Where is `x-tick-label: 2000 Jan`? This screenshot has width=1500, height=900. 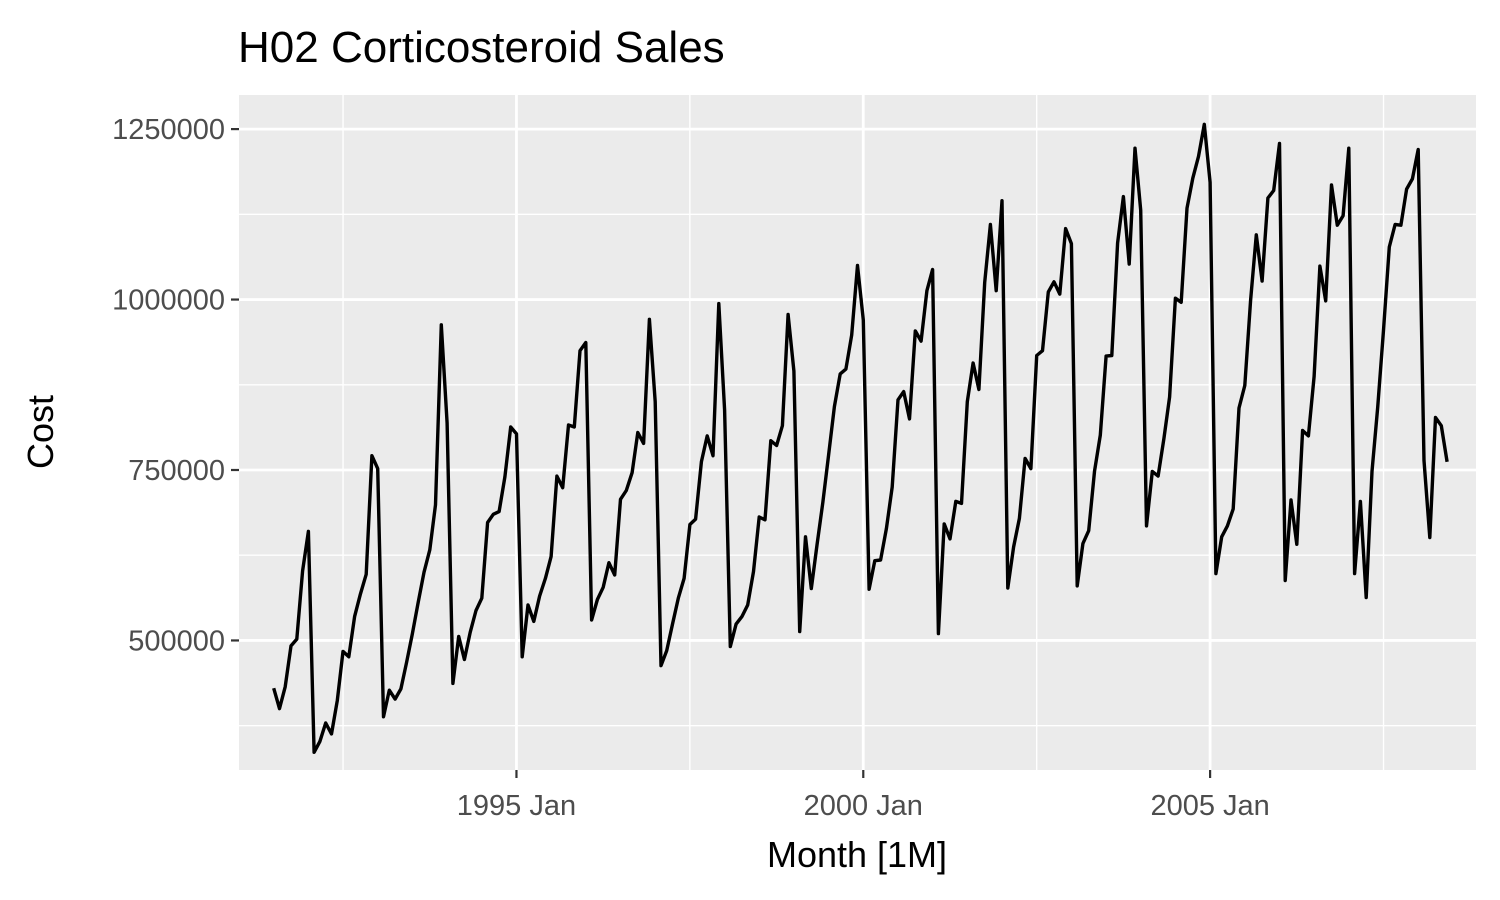
x-tick-label: 2000 Jan is located at coordinates (863, 806).